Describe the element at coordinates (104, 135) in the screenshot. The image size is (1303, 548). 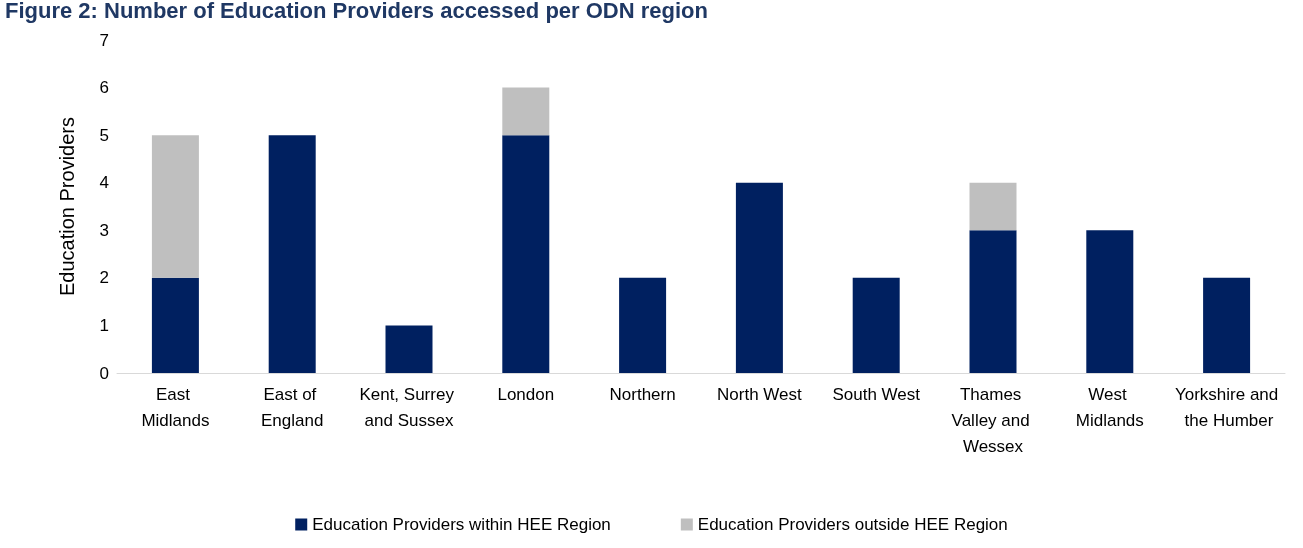
I see `y-tick-label: 5` at that location.